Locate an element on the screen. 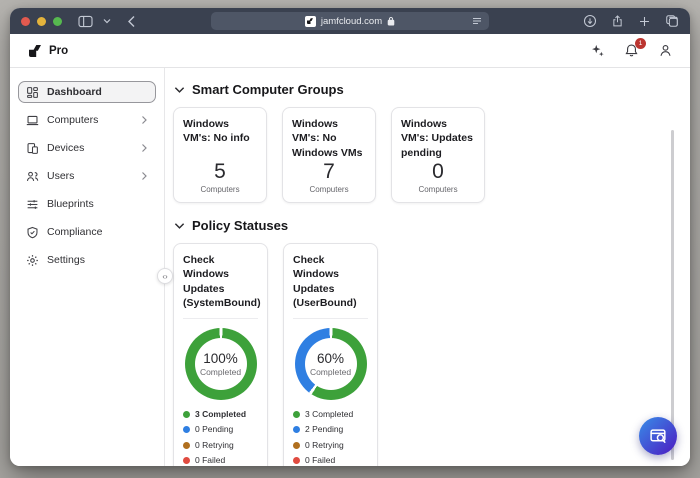 The image size is (700, 478). legend-label: 2 Pending is located at coordinates (324, 429).